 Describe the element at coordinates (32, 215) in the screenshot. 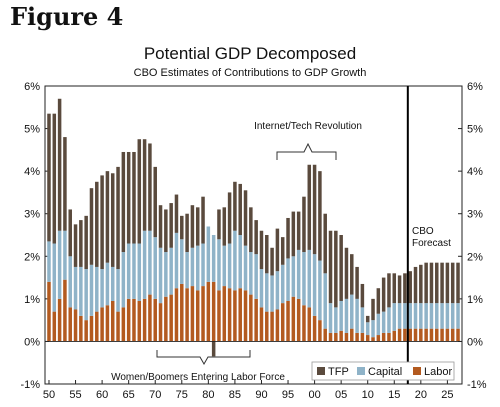

I see `y-tick-label-left: 3%` at that location.